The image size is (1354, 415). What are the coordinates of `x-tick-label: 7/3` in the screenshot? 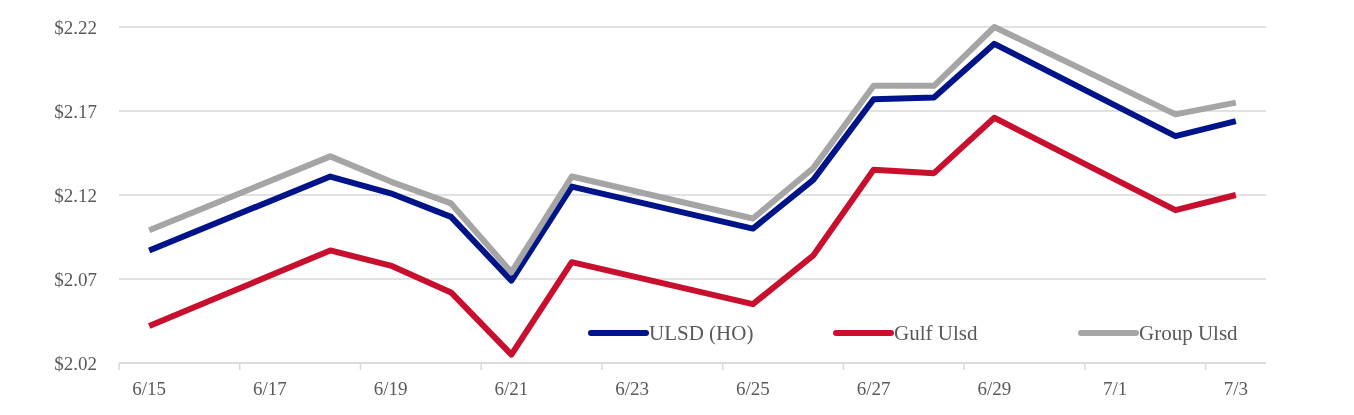 It's located at (1235, 388).